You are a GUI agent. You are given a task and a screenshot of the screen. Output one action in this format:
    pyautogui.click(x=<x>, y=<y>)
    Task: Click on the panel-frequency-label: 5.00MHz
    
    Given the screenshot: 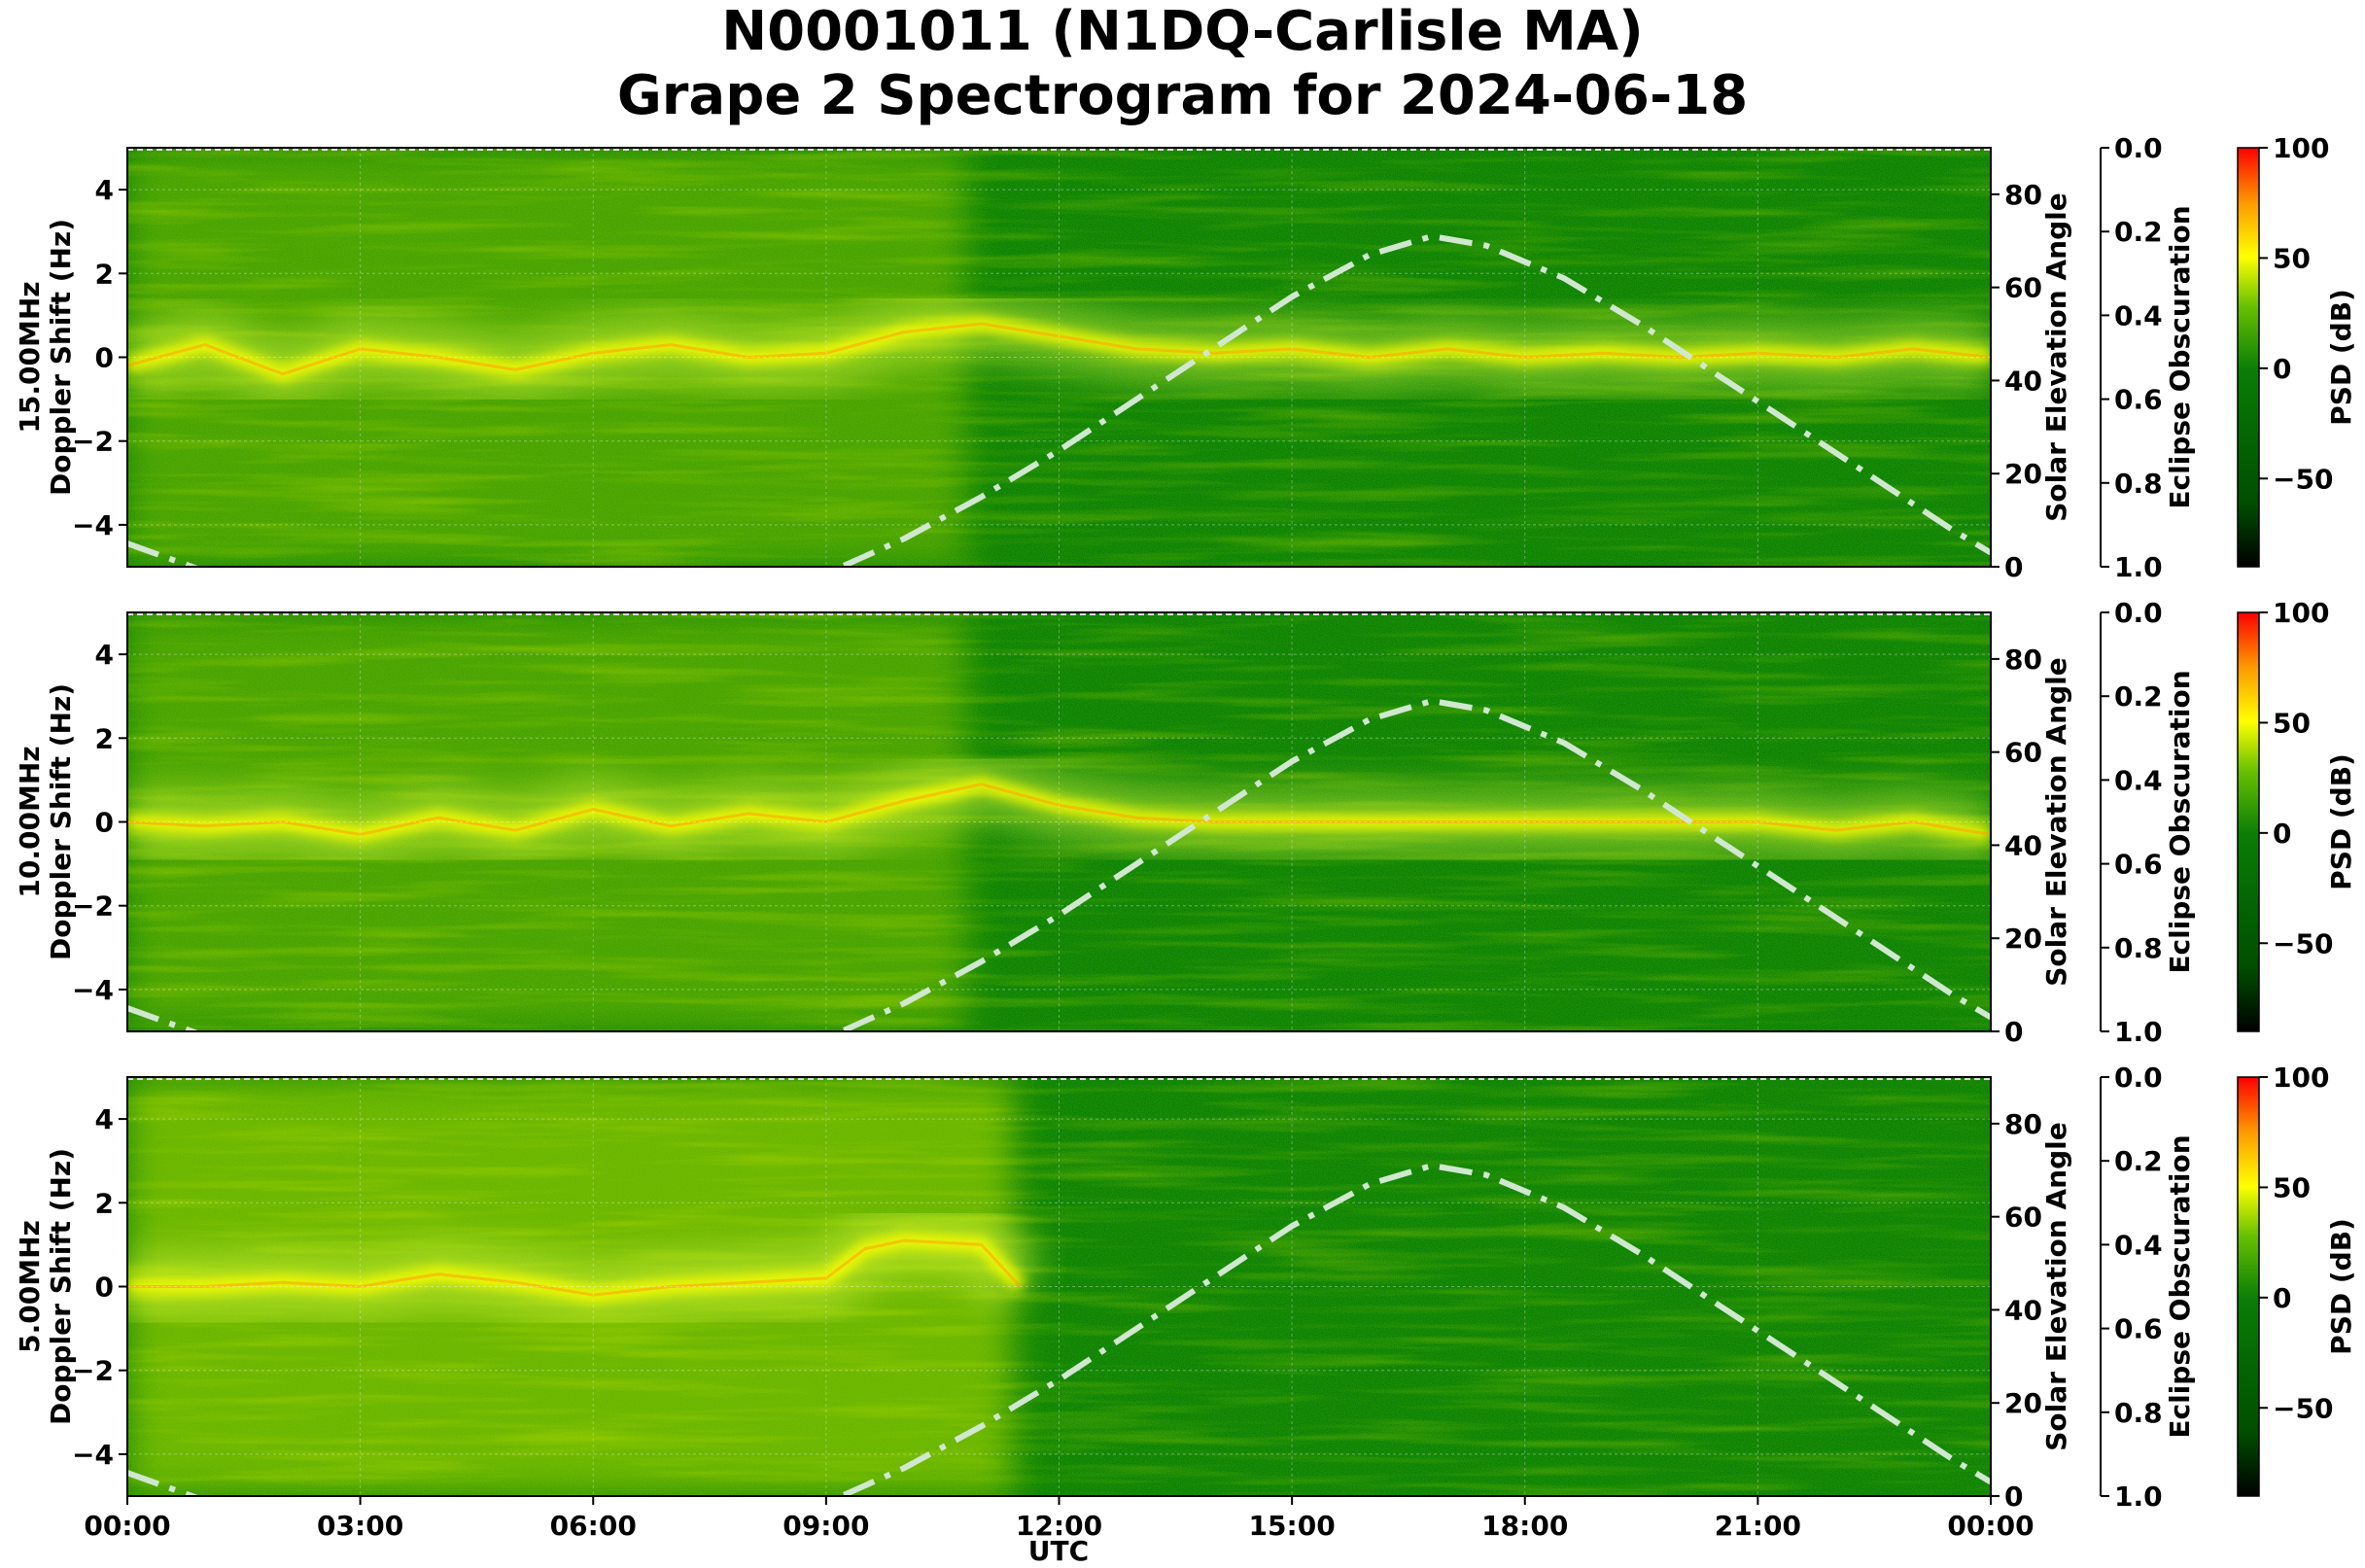 What is the action you would take?
    pyautogui.click(x=30, y=1286)
    